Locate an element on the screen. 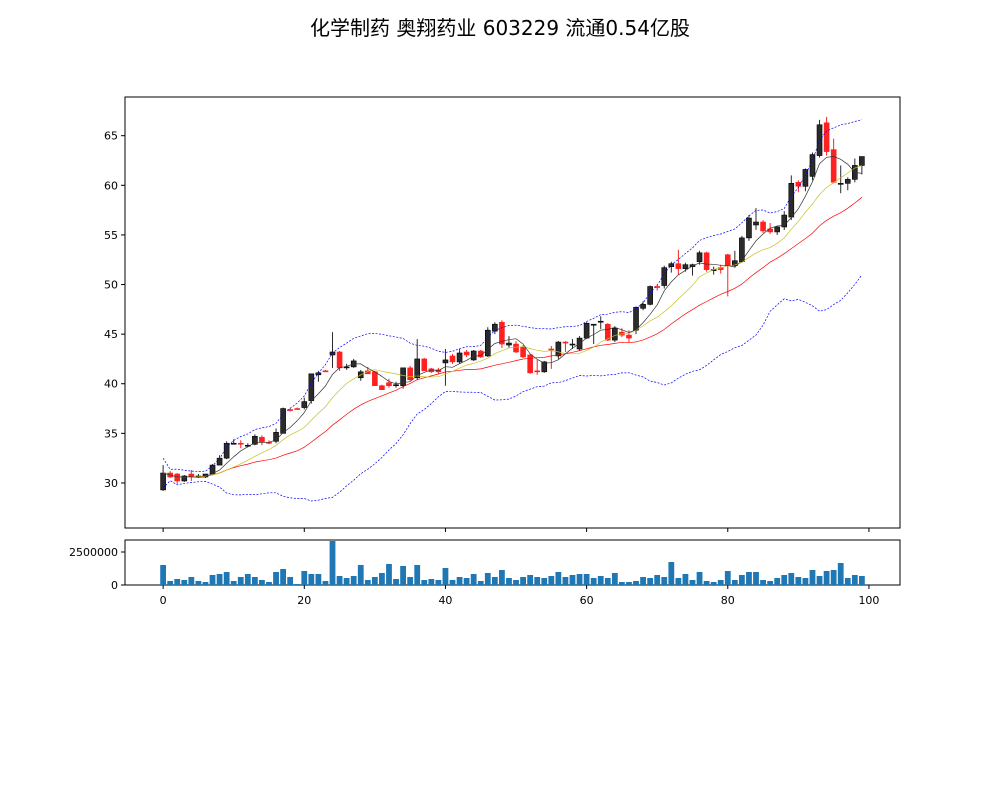  x-tick-label: 0 is located at coordinates (163, 600).